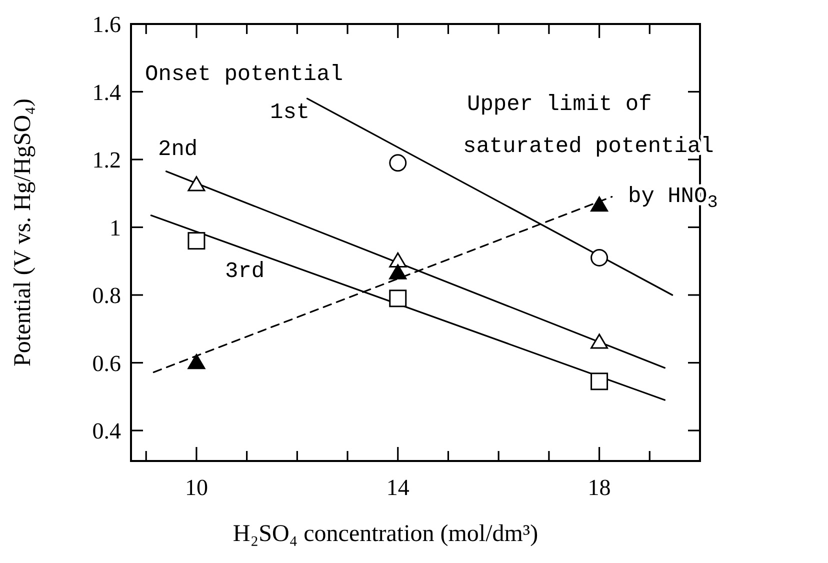 This screenshot has width=828, height=563. Describe the element at coordinates (245, 271) in the screenshot. I see `annotation: 3rd` at that location.